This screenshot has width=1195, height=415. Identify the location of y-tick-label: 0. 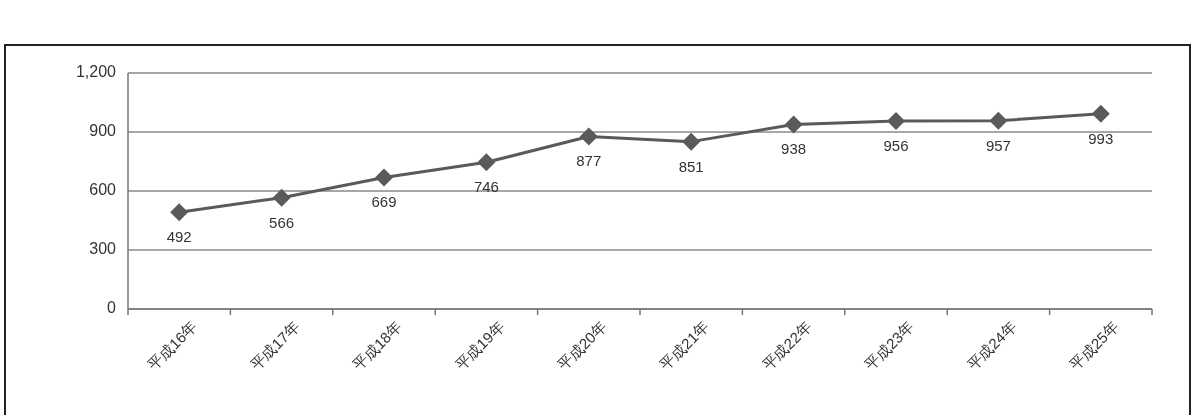
(112, 308).